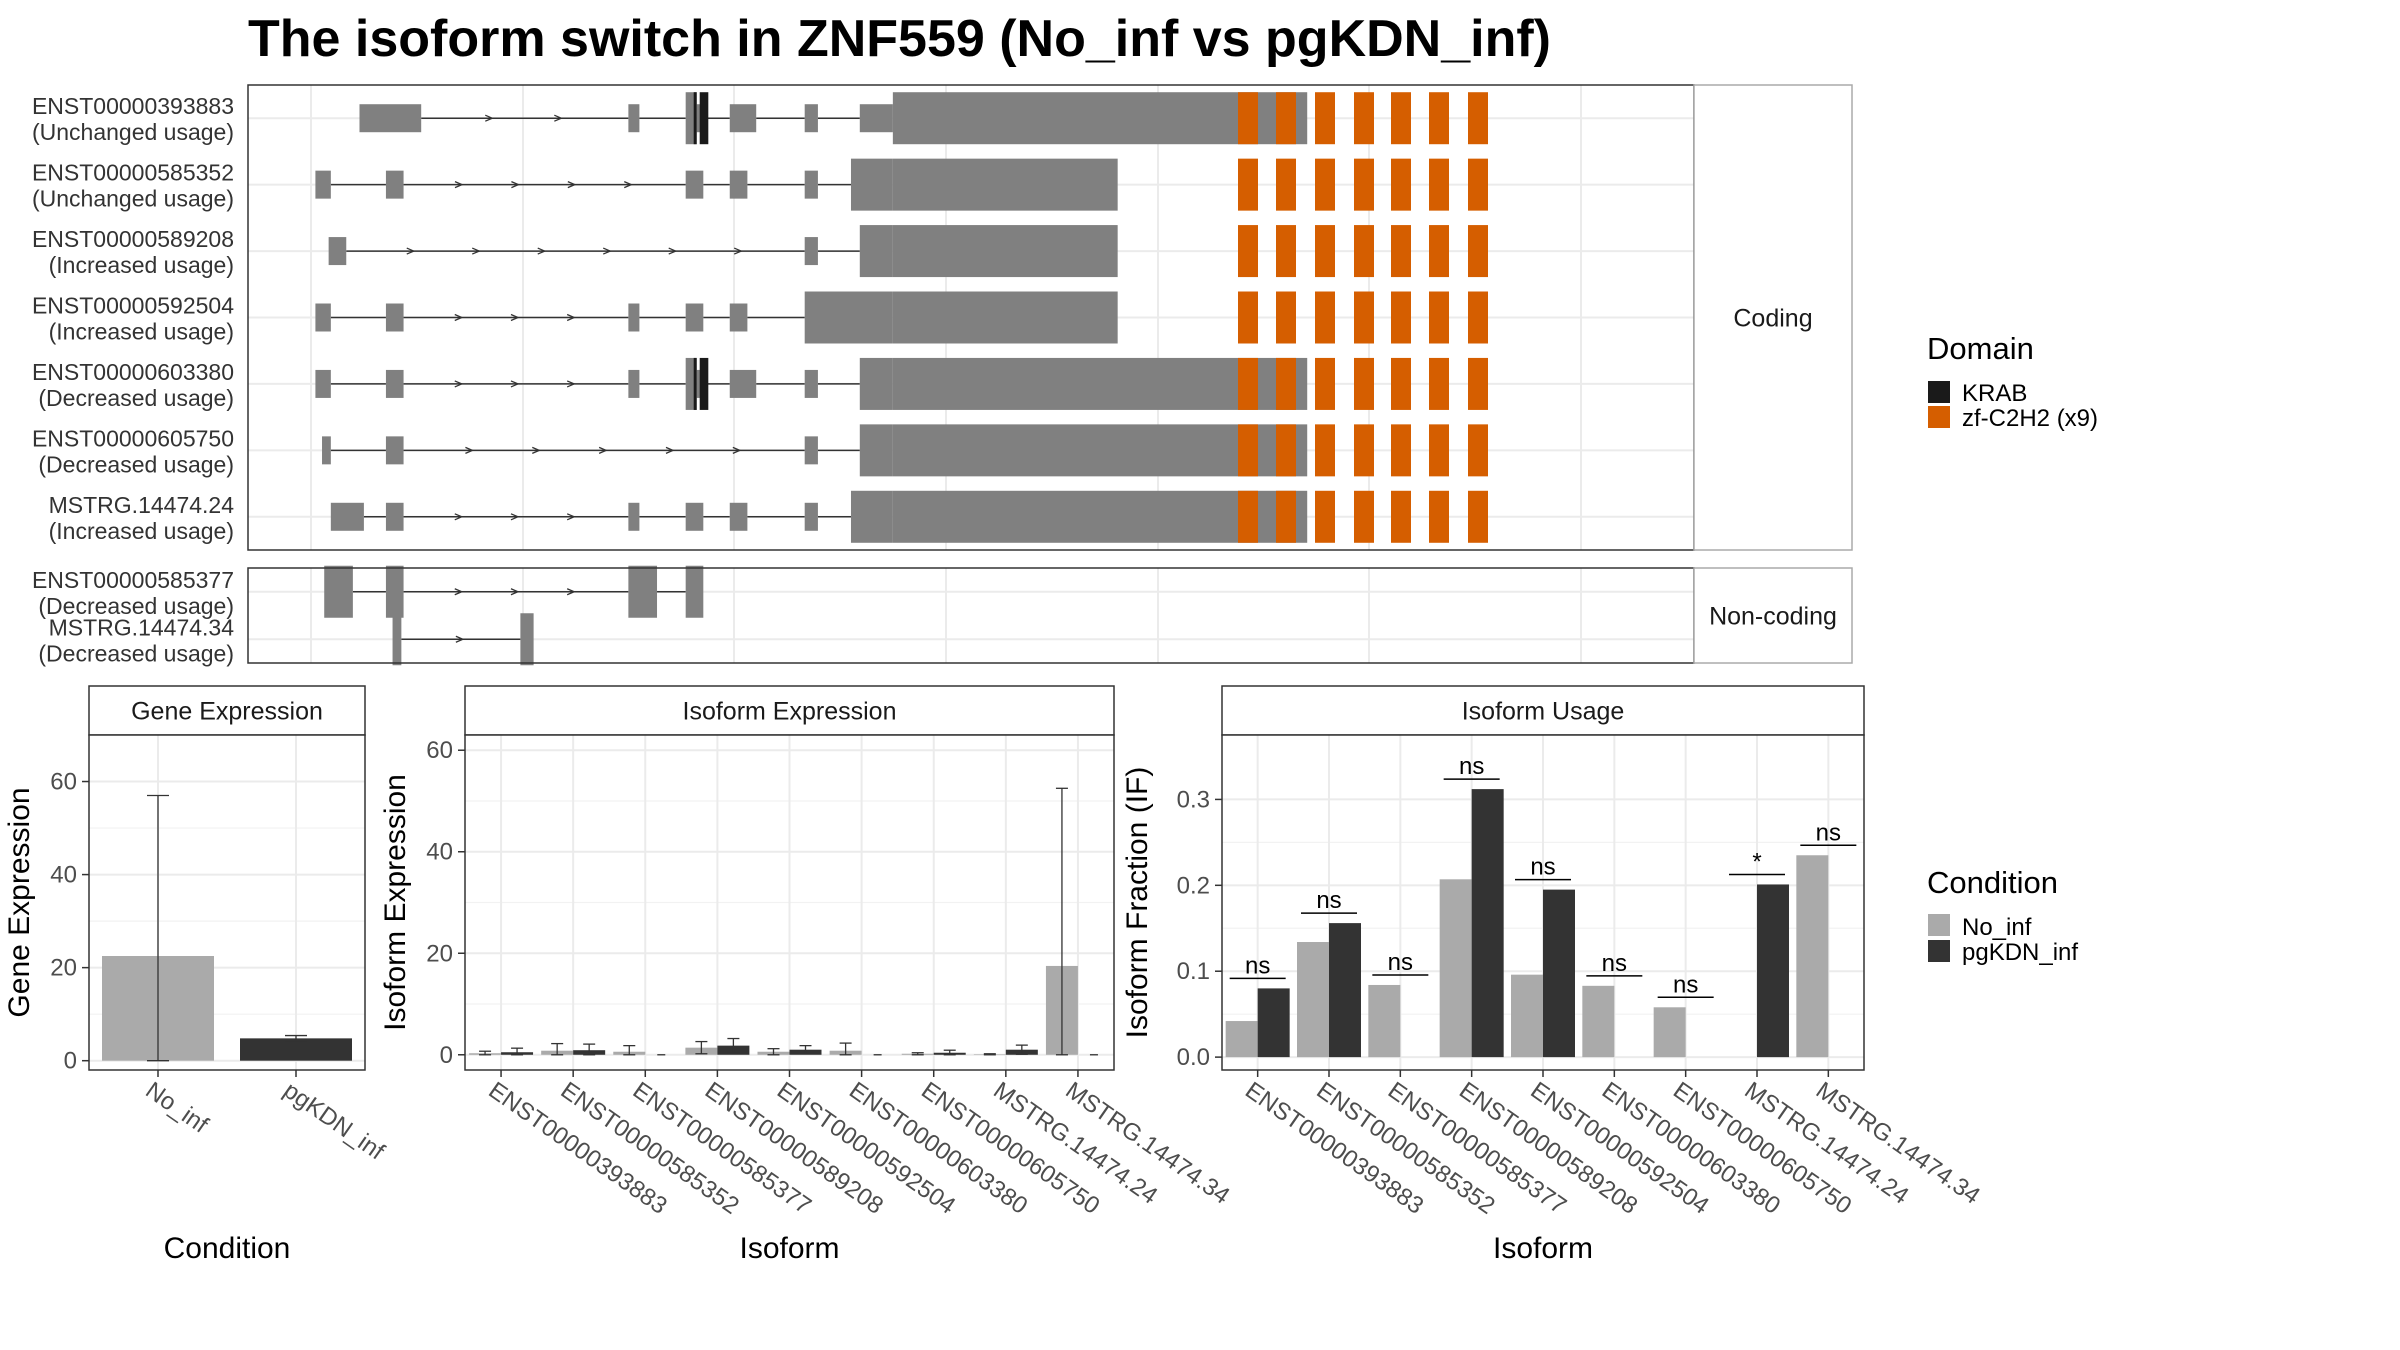 This screenshot has height=1350, width=2400. I want to click on y-axis-title: Isoform Fraction (IF), so click(1137, 903).